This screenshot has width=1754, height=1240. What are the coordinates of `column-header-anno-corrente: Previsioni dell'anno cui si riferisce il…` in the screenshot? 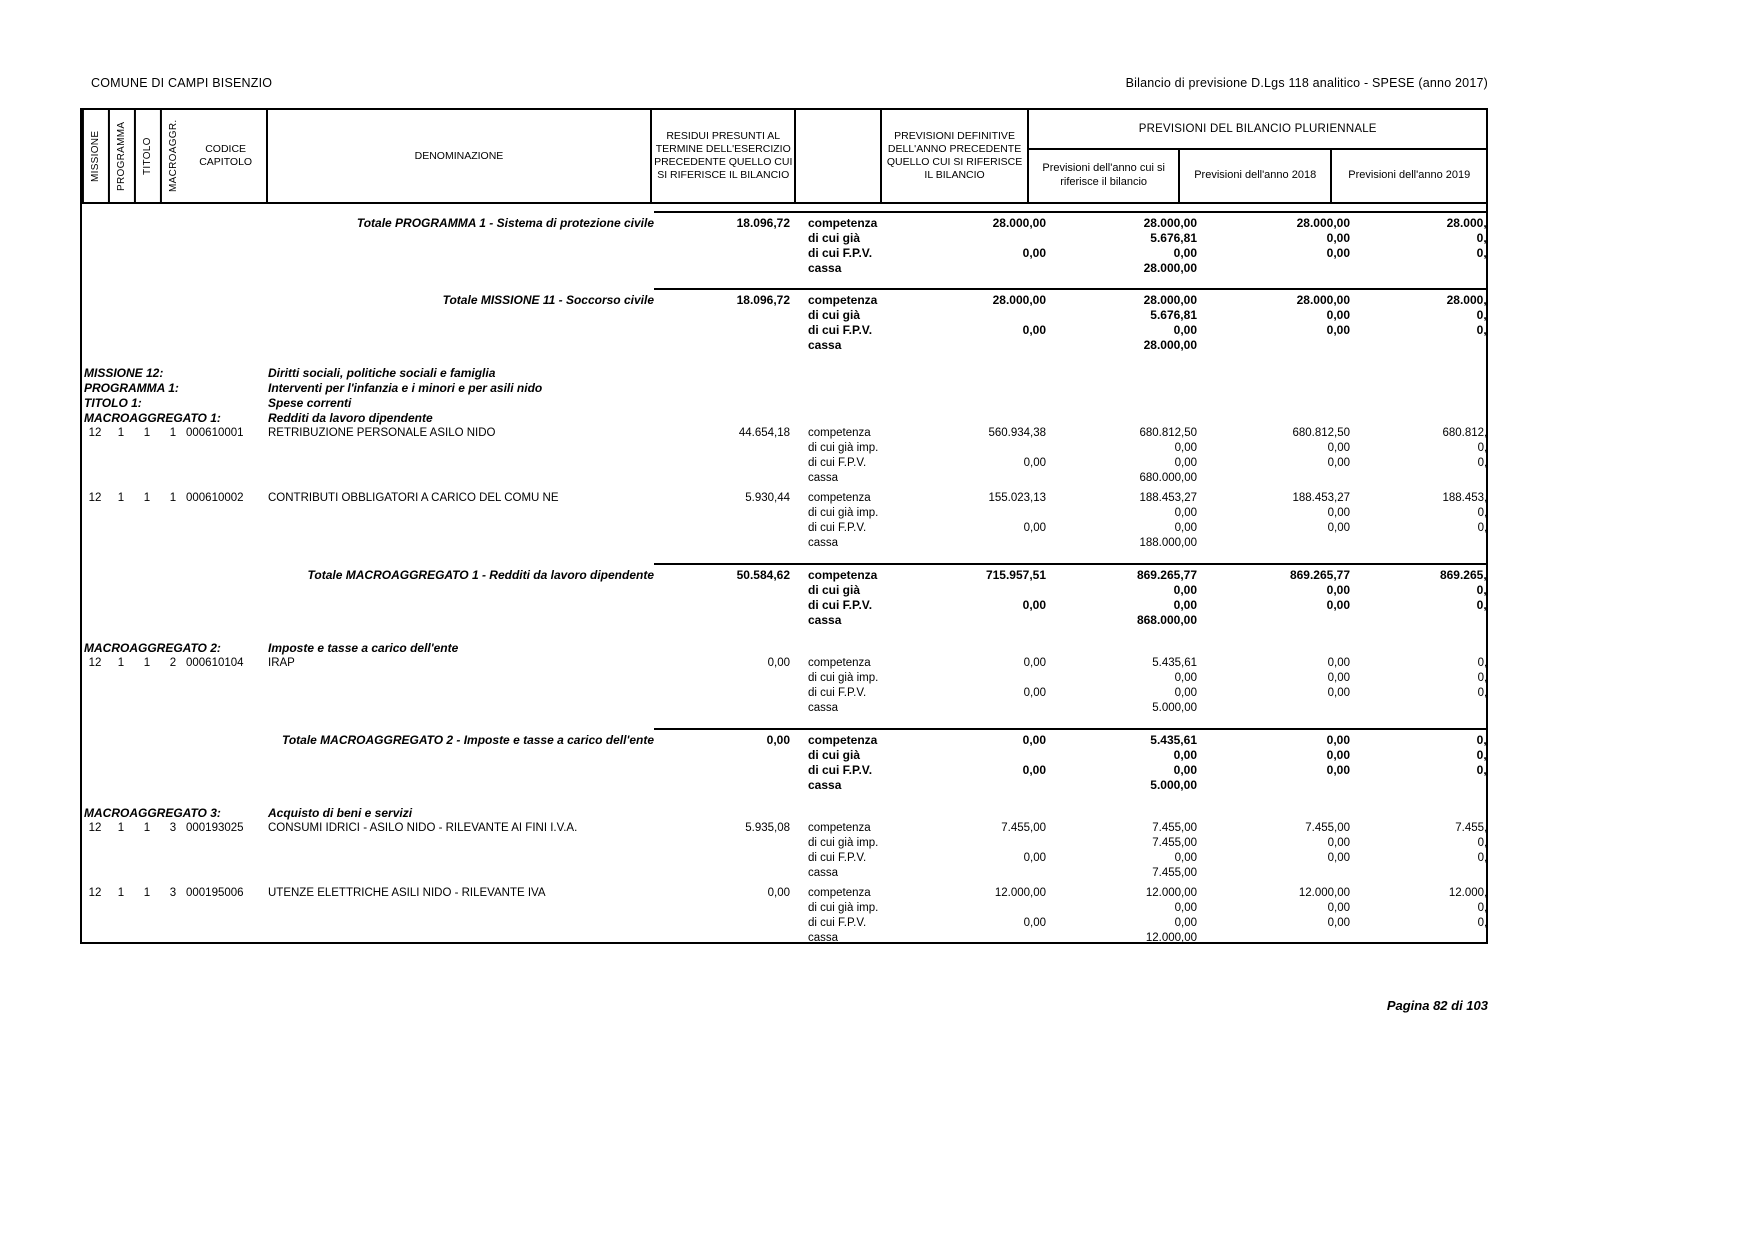 It's located at (1104, 176).